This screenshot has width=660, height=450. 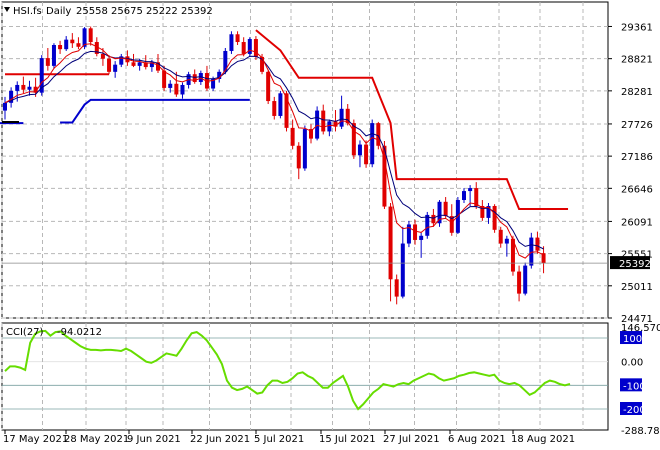 I want to click on price-tick-label: 27186, so click(x=637, y=157).